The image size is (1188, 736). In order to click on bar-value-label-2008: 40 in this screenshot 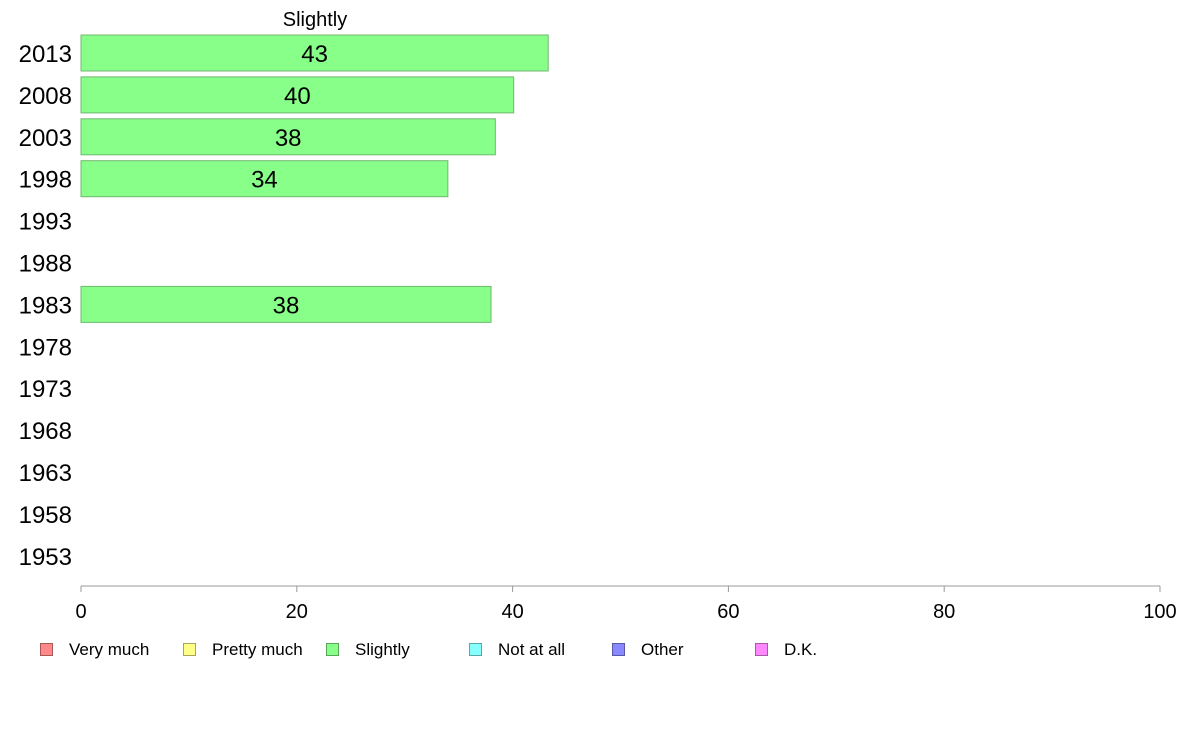, I will do `click(297, 96)`.